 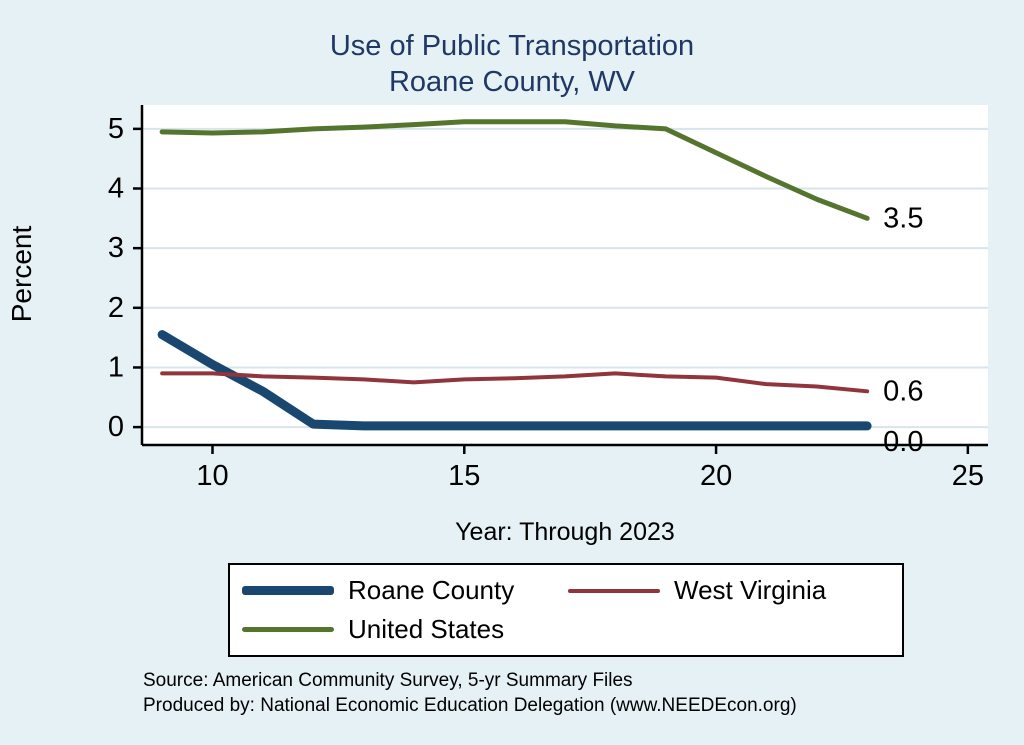 I want to click on x-axis-label: Year: Through 2023, so click(x=565, y=532).